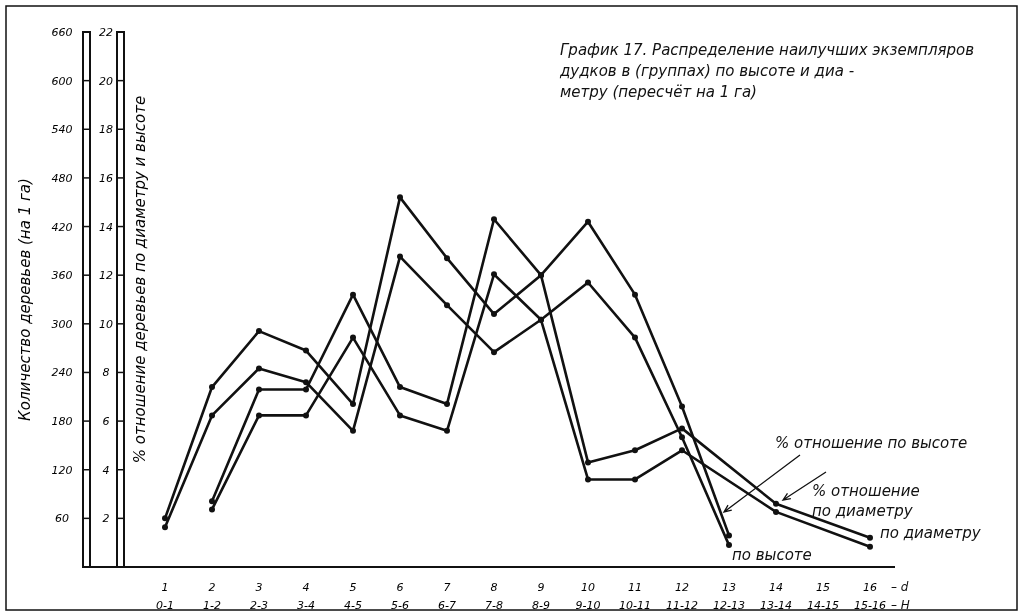  What do you see at coordinates (62, 519) in the screenshot?
I see `y-tick-label: 60` at bounding box center [62, 519].